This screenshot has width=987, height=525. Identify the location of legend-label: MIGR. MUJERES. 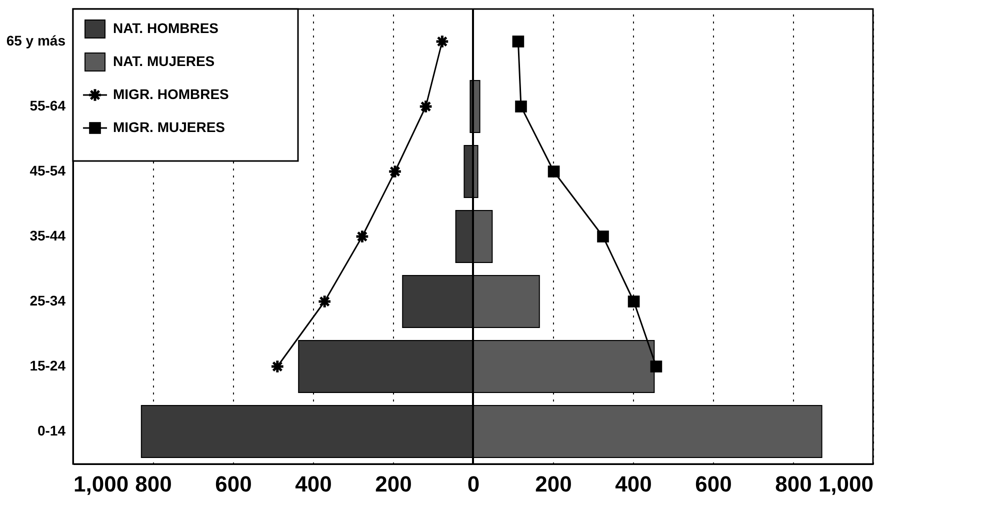
(169, 127).